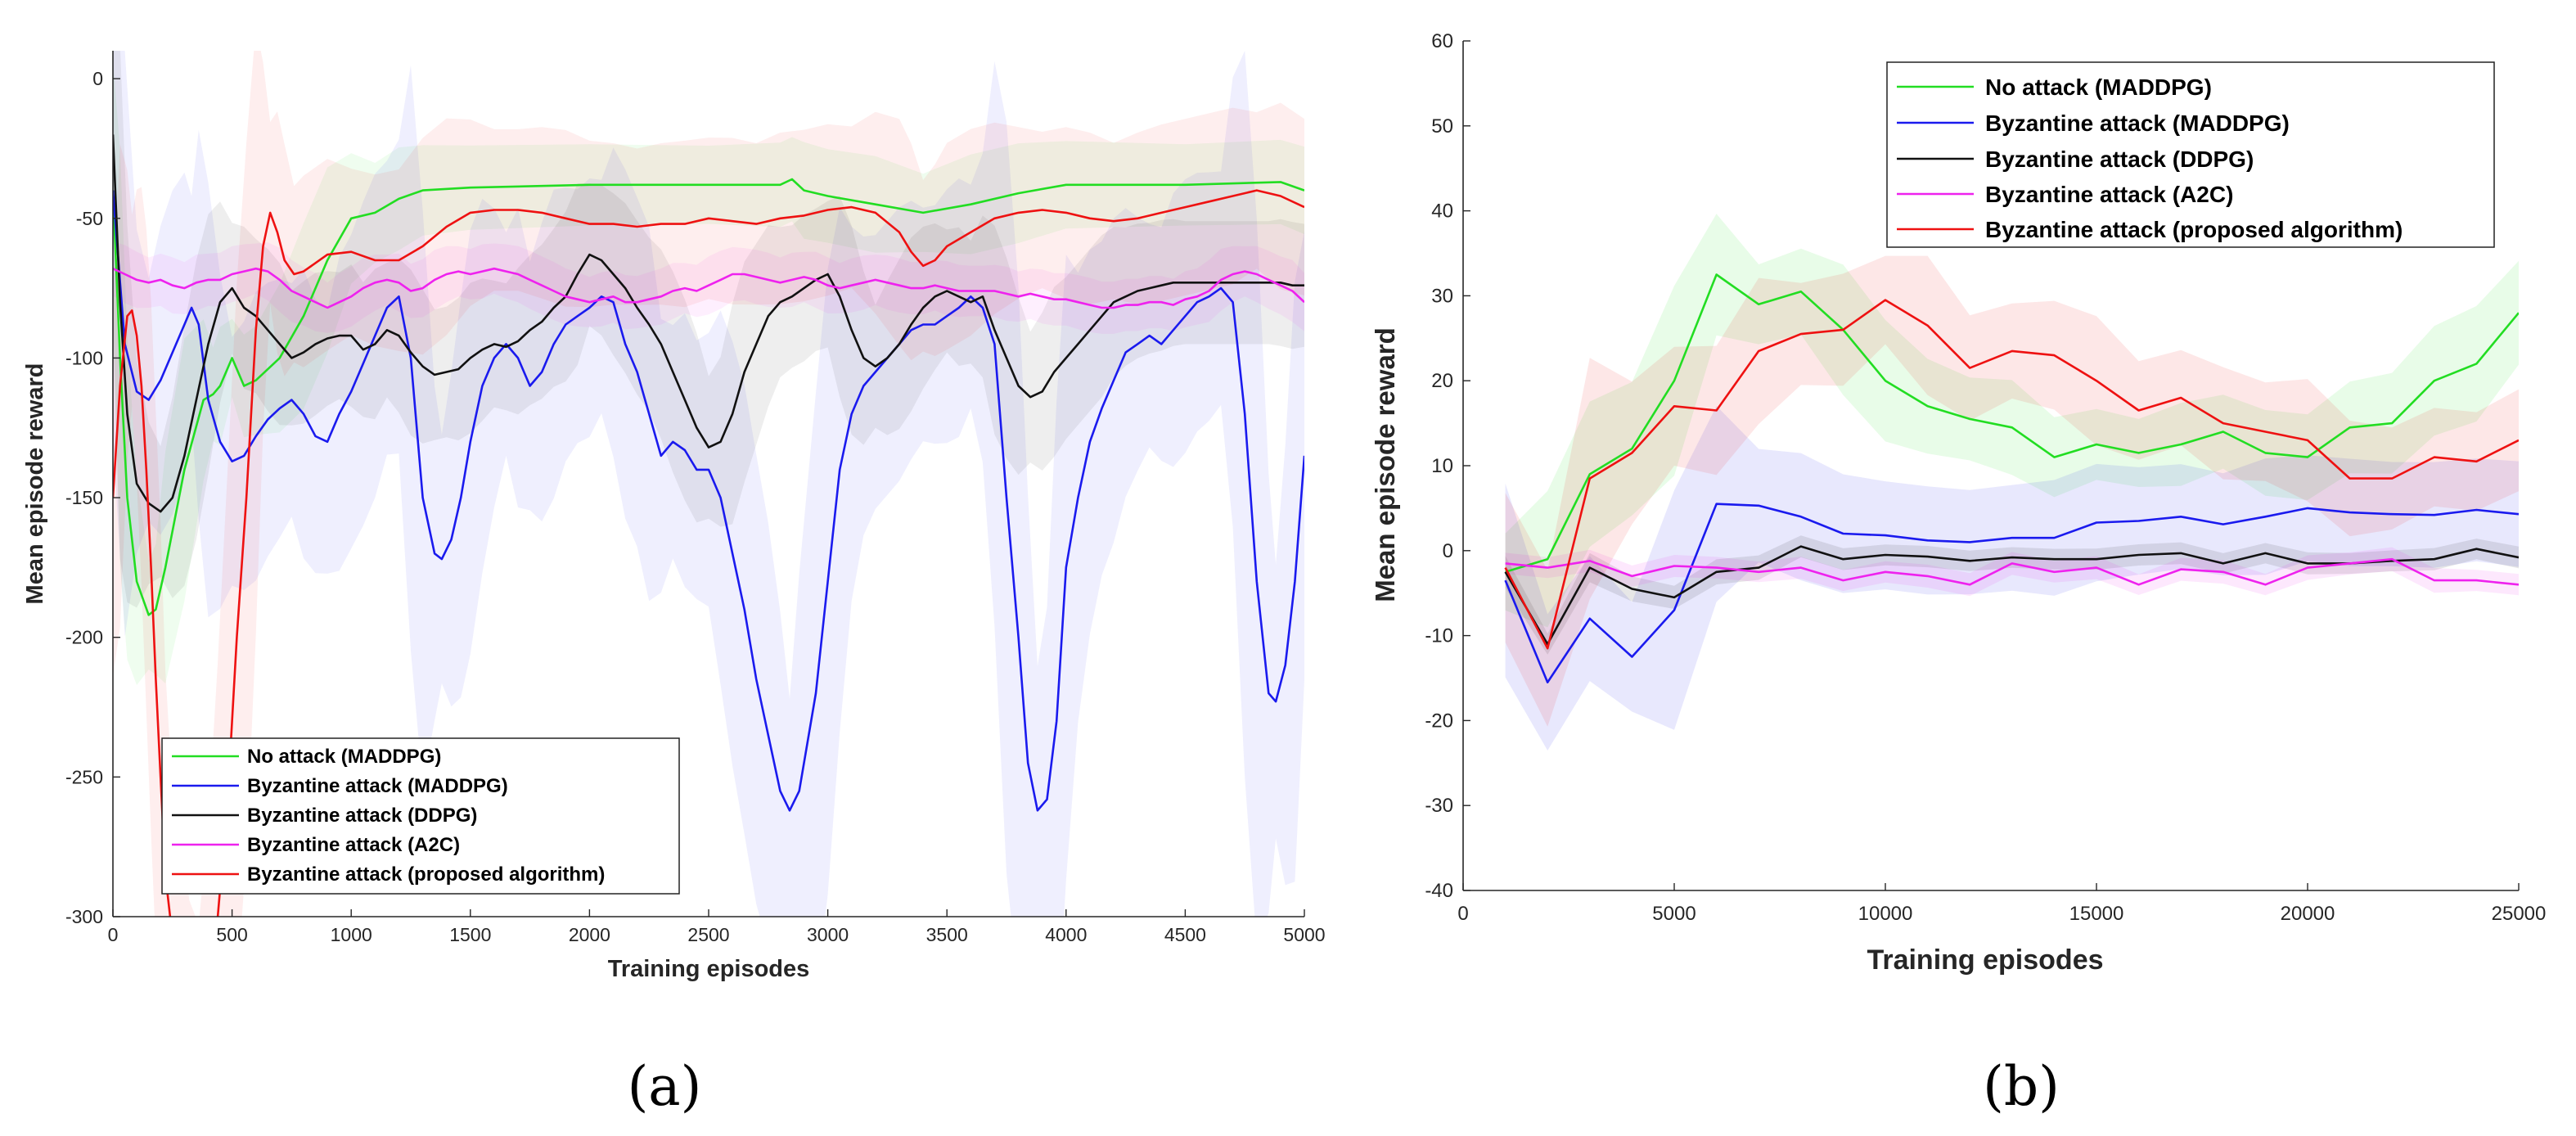  Describe the element at coordinates (1066, 935) in the screenshot. I see `x-tick-label-a: 4000` at that location.